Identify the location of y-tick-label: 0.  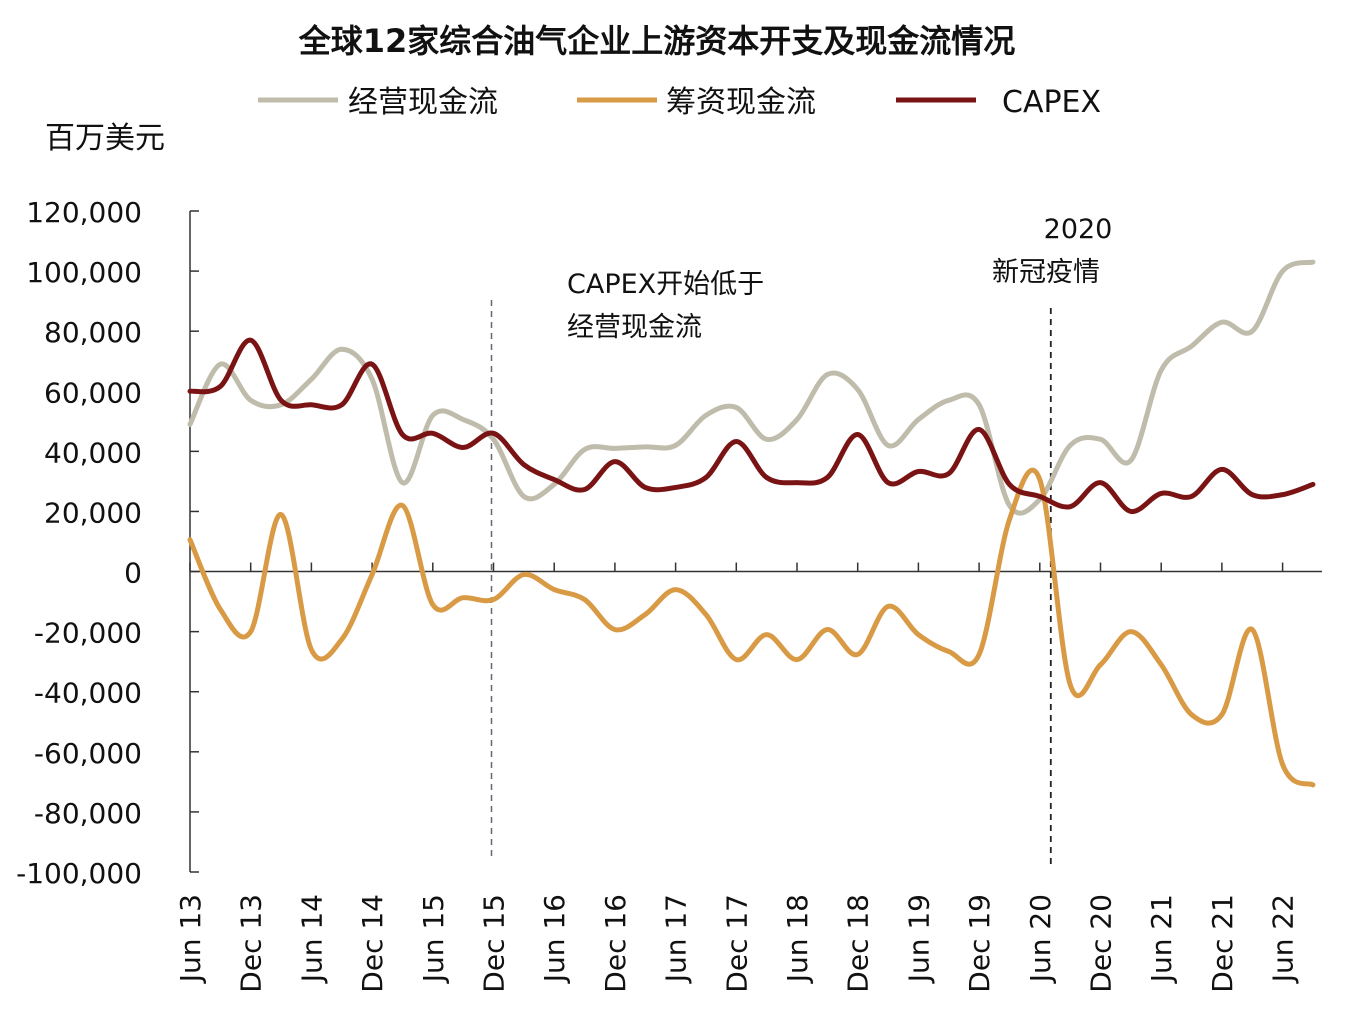
(133, 573).